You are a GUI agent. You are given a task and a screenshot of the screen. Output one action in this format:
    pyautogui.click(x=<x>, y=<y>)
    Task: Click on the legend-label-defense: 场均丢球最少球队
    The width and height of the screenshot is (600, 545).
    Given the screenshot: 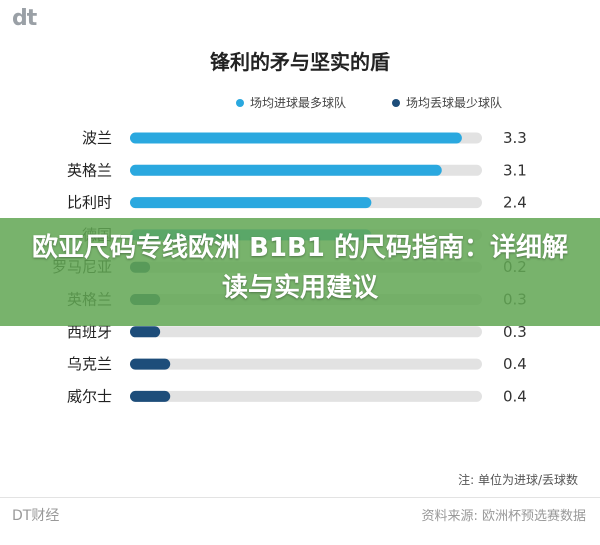 What is the action you would take?
    pyautogui.click(x=454, y=103)
    